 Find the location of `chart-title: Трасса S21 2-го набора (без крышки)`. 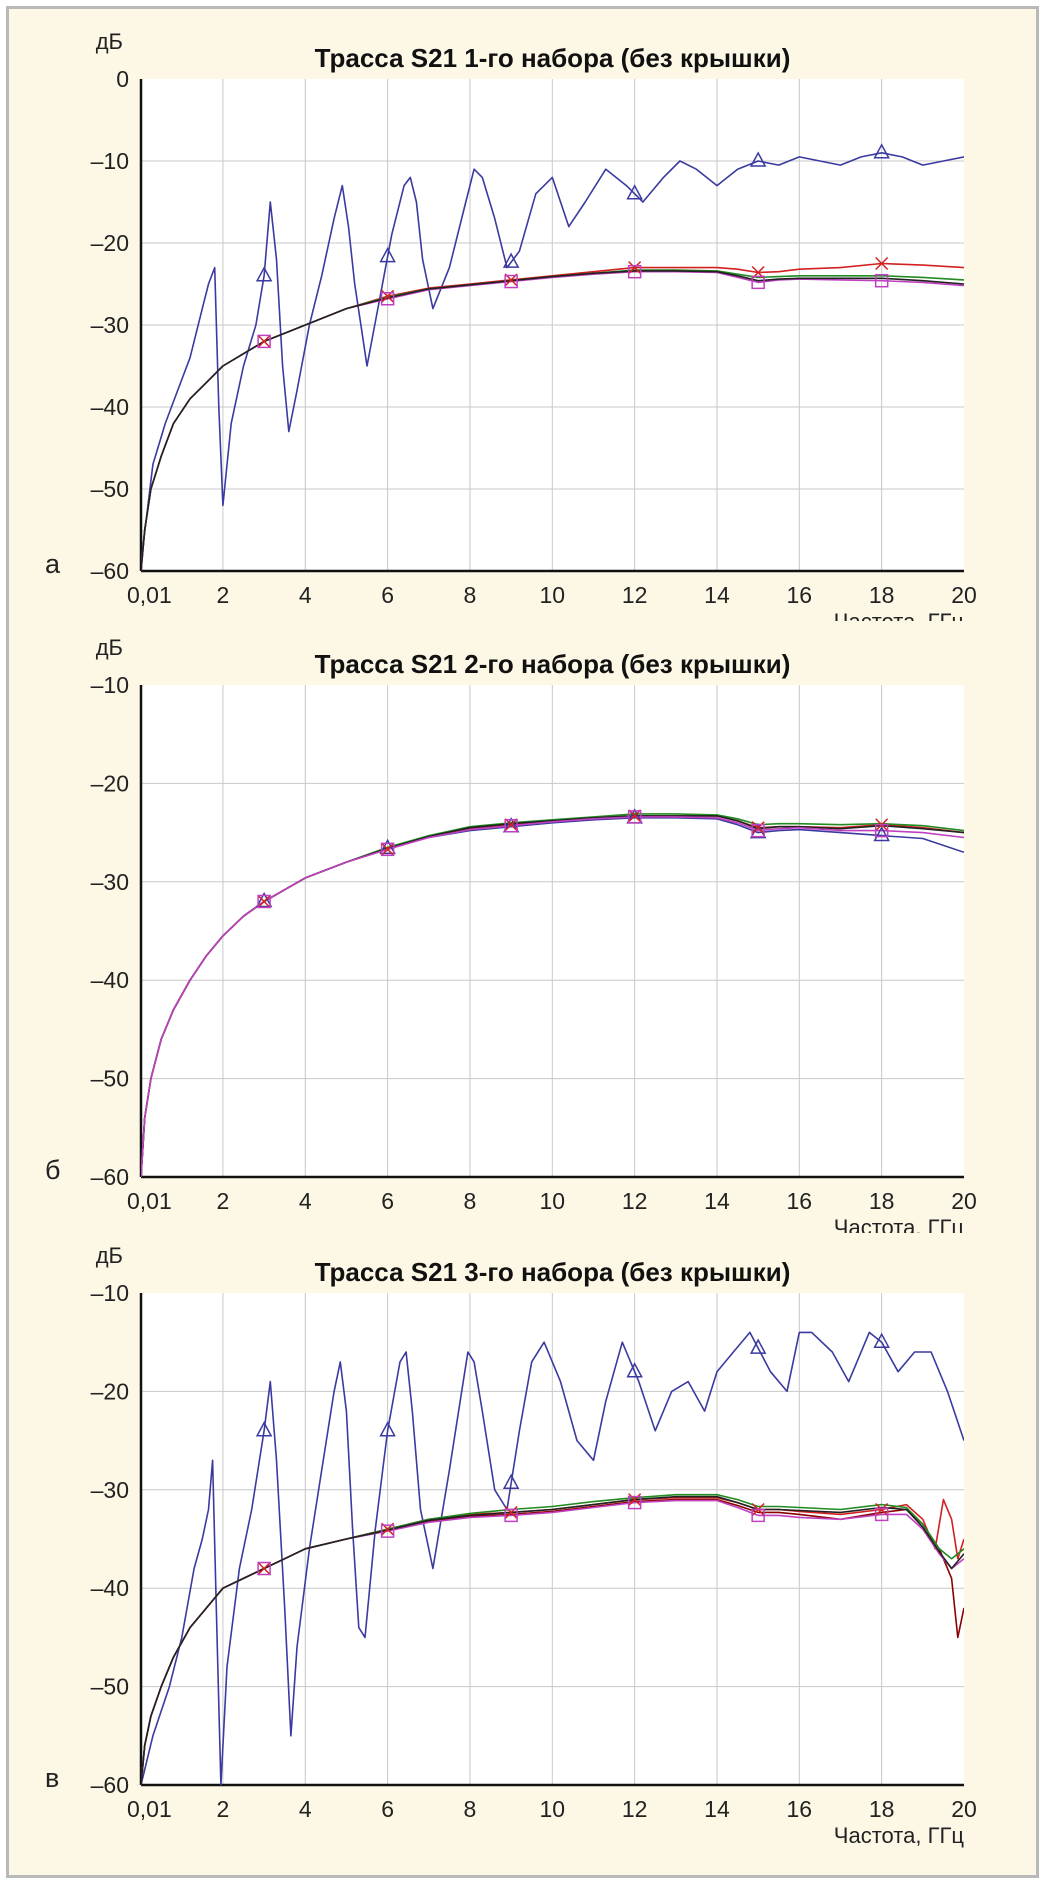

chart-title: Трасса S21 2-го набора (без крышки) is located at coordinates (553, 664).